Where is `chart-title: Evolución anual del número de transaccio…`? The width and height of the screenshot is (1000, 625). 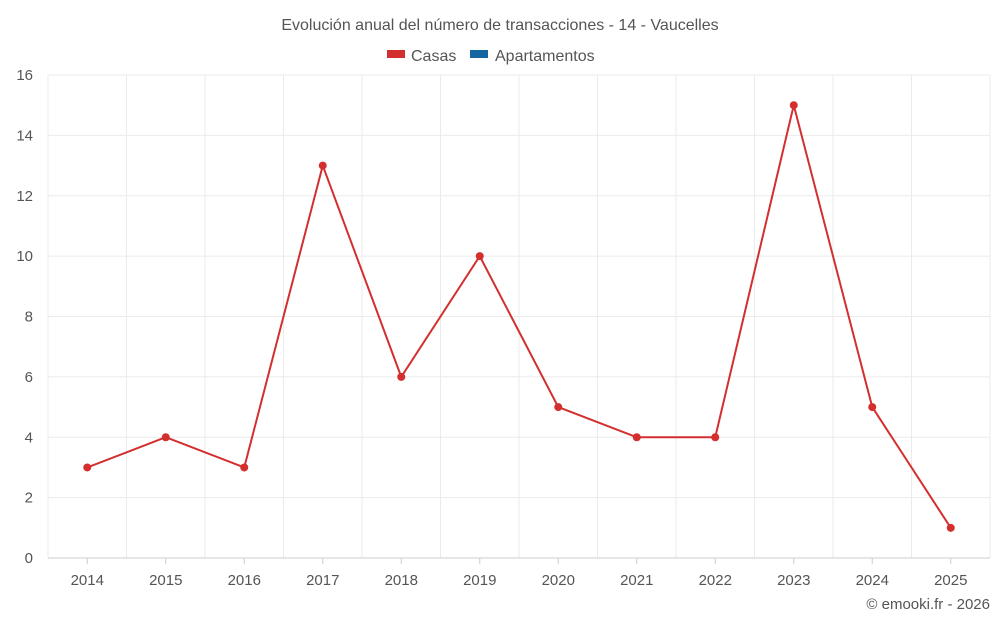
chart-title: Evolución anual del número de transaccio… is located at coordinates (499, 25).